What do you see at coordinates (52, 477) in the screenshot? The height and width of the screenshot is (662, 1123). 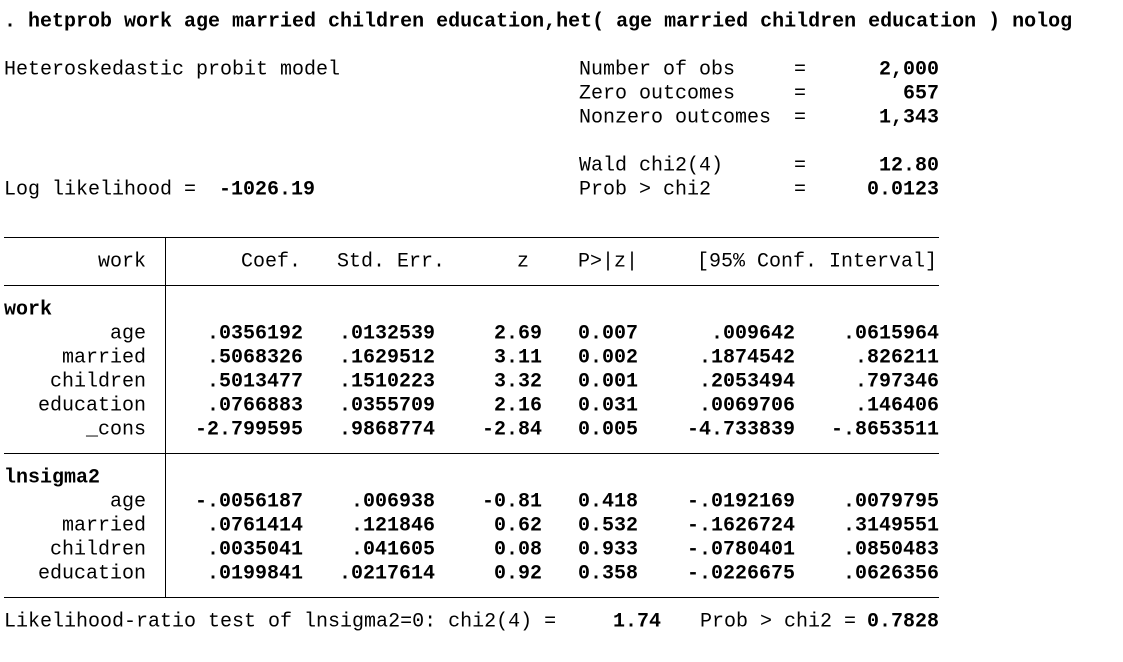 I see `group-name: lnsigma2` at bounding box center [52, 477].